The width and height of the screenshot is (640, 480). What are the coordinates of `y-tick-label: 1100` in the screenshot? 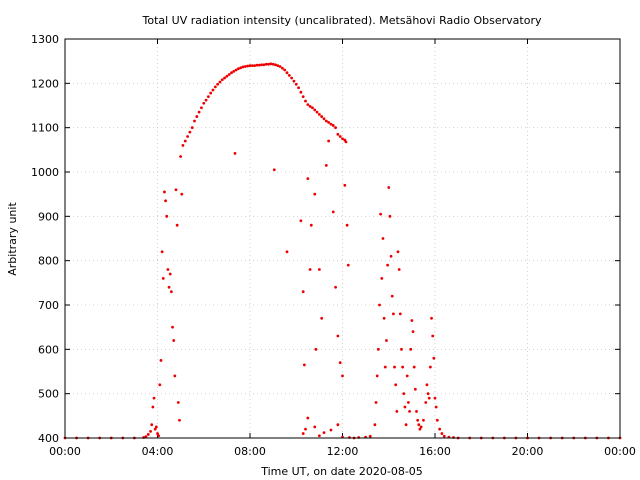 It's located at (45, 128).